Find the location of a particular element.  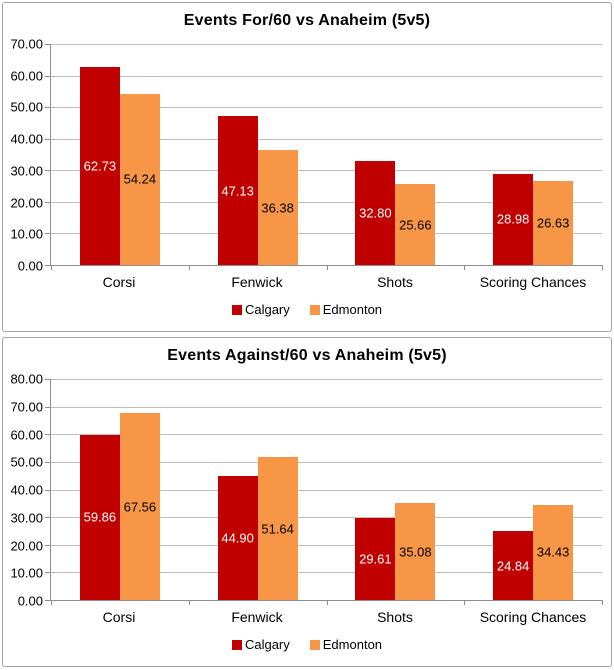

data-label-calgary-scoring-chances: 28.98 is located at coordinates (513, 219).